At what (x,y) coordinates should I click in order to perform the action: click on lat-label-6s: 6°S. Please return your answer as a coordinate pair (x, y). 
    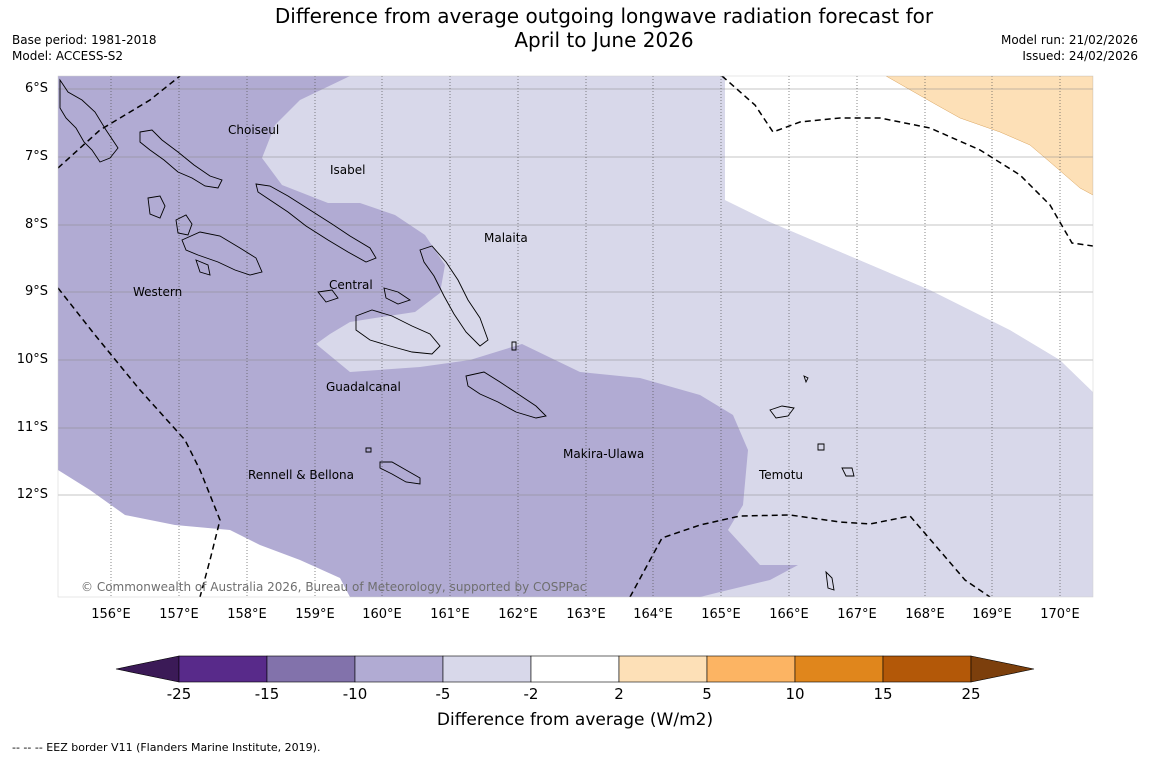
    Looking at the image, I should click on (36, 88).